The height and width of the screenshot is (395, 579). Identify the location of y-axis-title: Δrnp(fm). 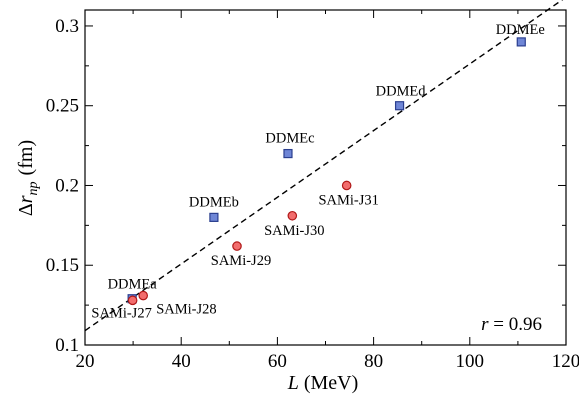
(28, 178).